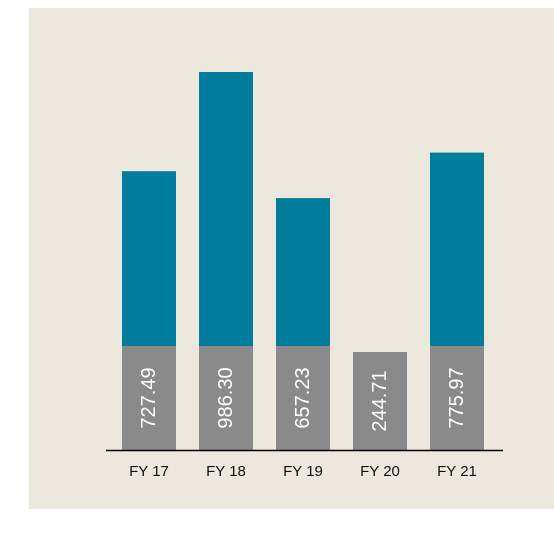  I want to click on data-label: 657.23, so click(303, 397).